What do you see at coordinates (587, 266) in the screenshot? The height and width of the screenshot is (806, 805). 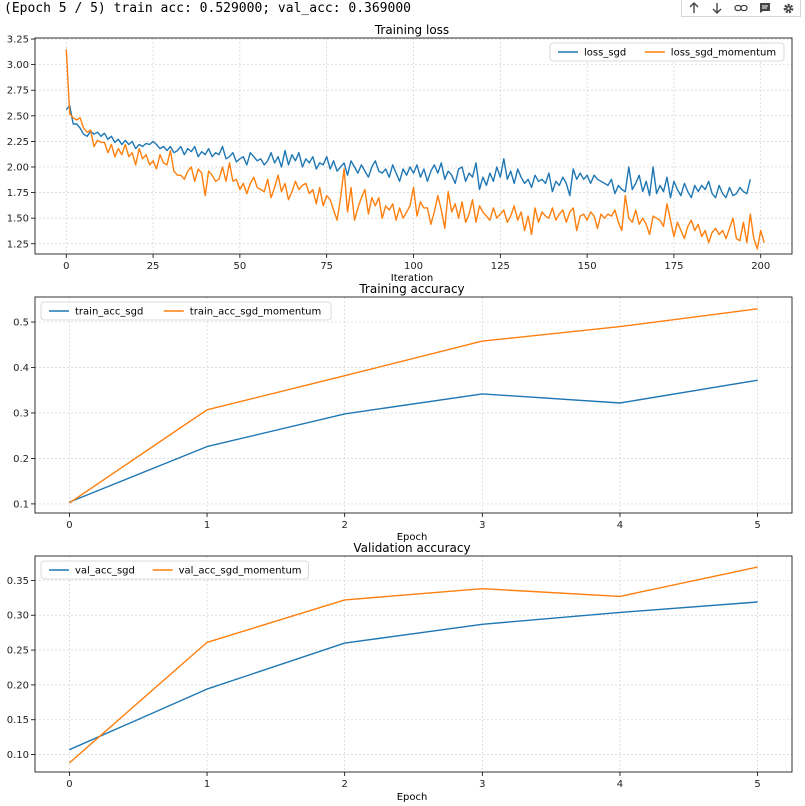 I see `x-tick-label: 150` at bounding box center [587, 266].